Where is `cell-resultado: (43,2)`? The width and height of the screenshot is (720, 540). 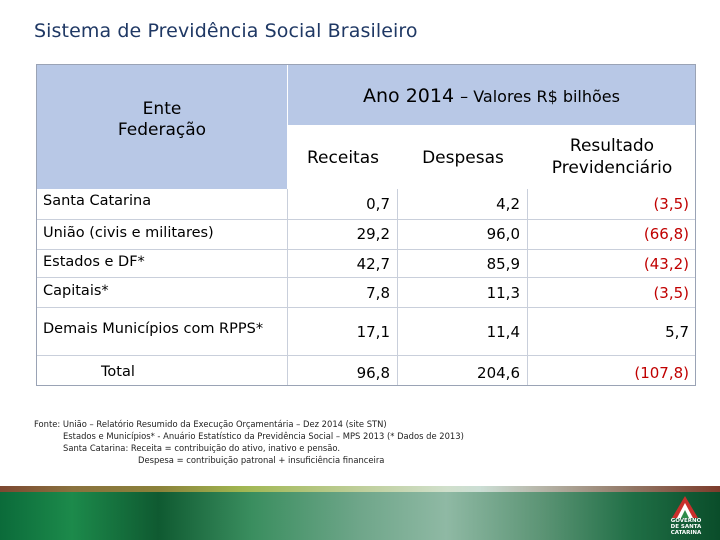
cell-resultado: (43,2) is located at coordinates (666, 264).